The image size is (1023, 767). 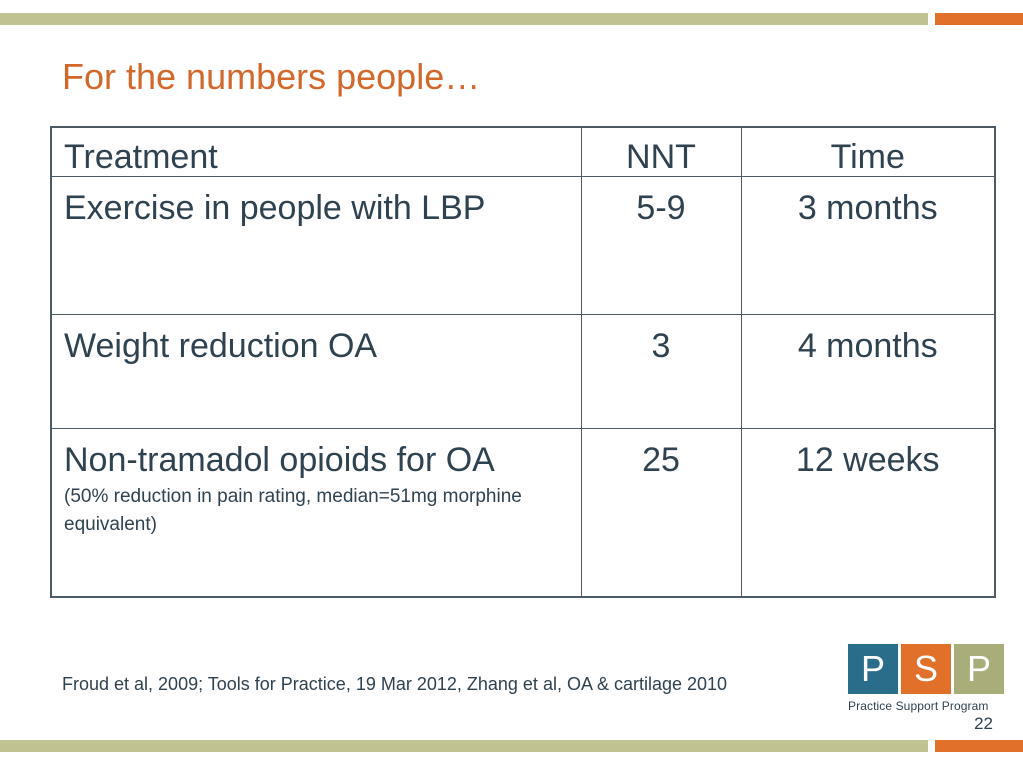 I want to click on treatment-label: Weight reduction OA, so click(x=221, y=346).